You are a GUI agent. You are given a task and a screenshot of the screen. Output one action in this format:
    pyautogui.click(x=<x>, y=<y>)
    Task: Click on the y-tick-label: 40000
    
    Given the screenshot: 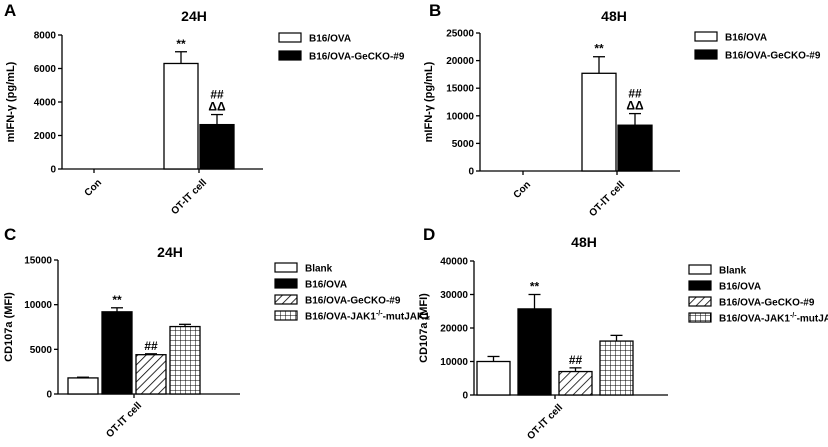 What is the action you would take?
    pyautogui.click(x=454, y=262)
    